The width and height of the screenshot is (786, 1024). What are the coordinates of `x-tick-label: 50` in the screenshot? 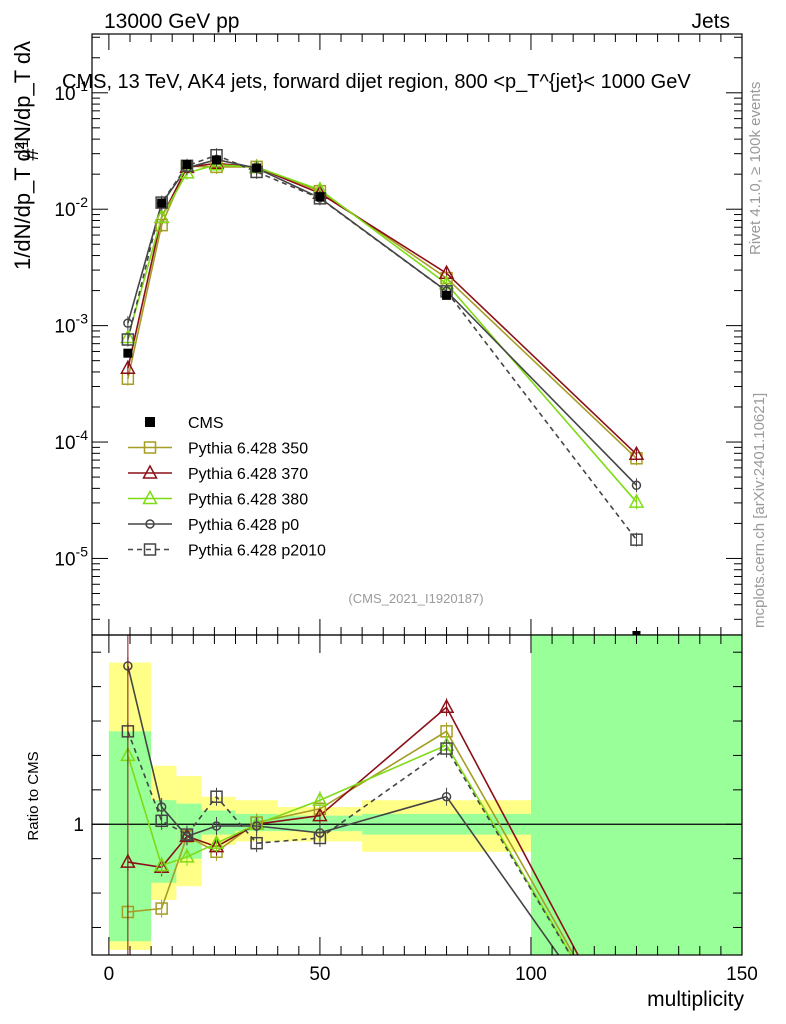 It's located at (319, 974).